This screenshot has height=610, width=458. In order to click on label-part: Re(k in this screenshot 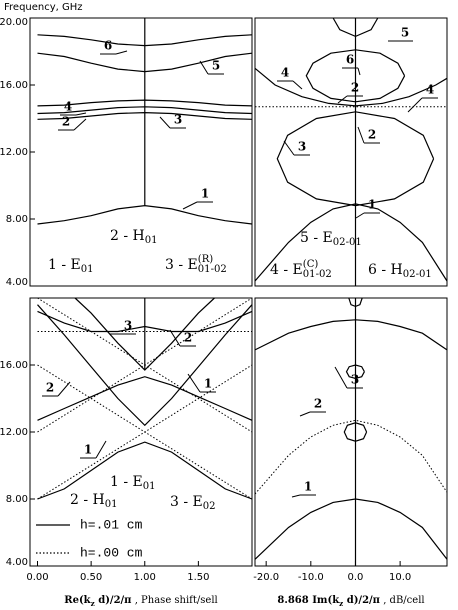, I will do `click(77, 600)`.